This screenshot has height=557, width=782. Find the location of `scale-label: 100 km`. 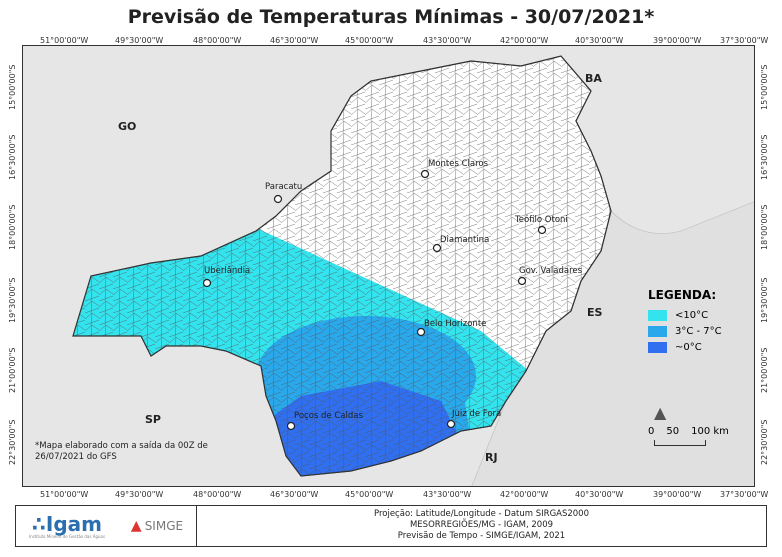

scale-label: 100 km is located at coordinates (710, 431).